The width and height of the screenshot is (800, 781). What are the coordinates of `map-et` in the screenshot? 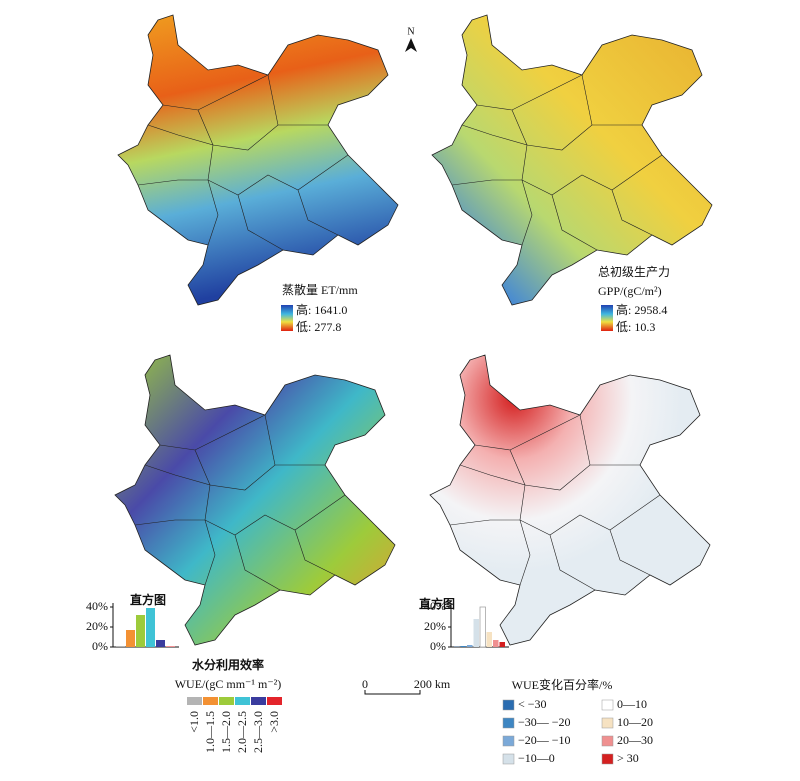 It's located at (258, 160).